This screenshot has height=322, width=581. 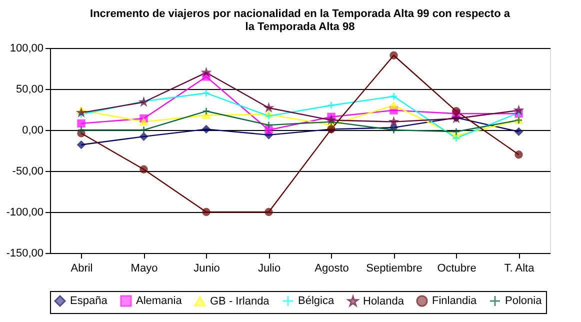 I want to click on y-tick-label: 50,00, so click(x=30, y=90).